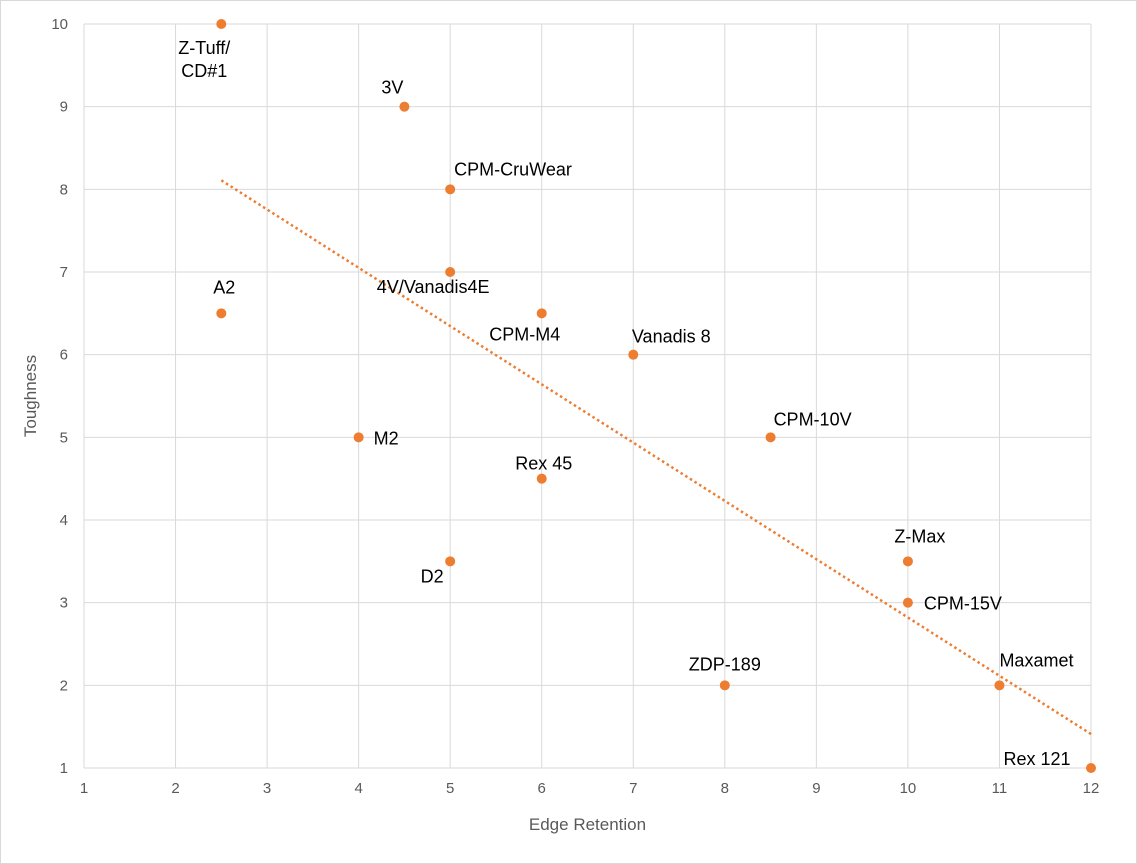 The image size is (1137, 864). Describe the element at coordinates (64, 272) in the screenshot. I see `y-tick-label: 7` at that location.